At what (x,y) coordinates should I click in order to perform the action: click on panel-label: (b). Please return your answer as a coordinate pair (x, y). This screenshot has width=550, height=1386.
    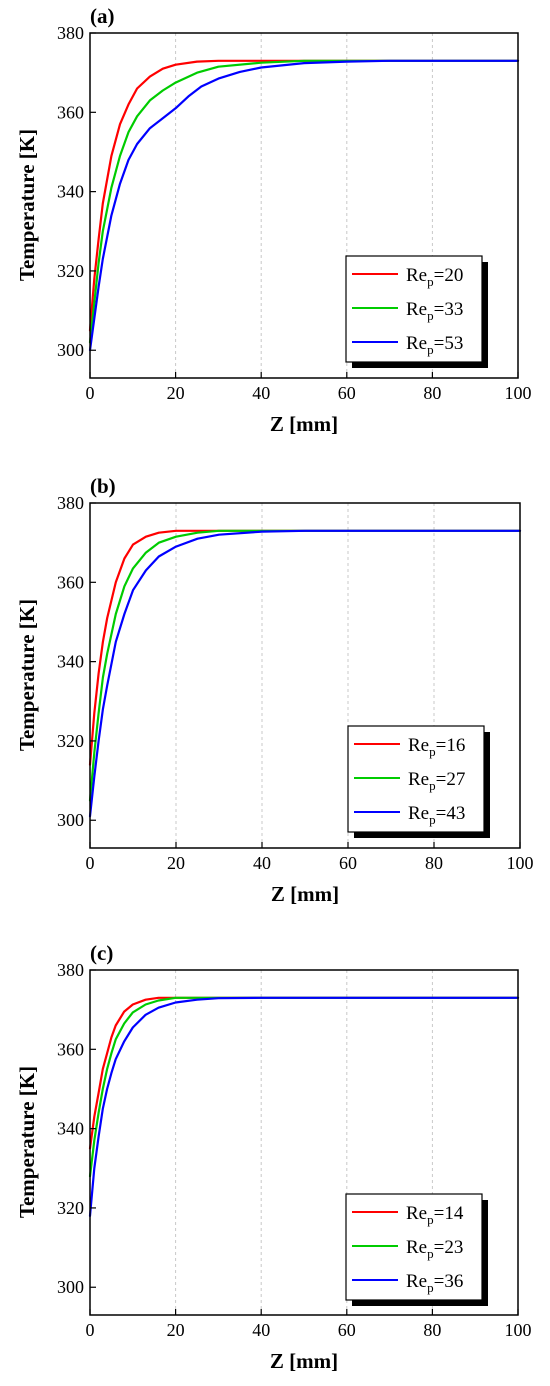
    Looking at the image, I should click on (103, 486).